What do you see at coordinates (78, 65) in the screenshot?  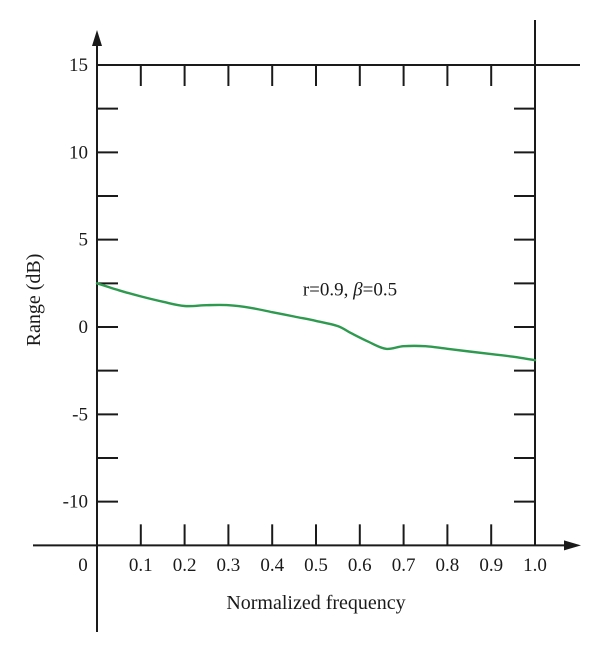 I see `y-tick-label: 15` at bounding box center [78, 65].